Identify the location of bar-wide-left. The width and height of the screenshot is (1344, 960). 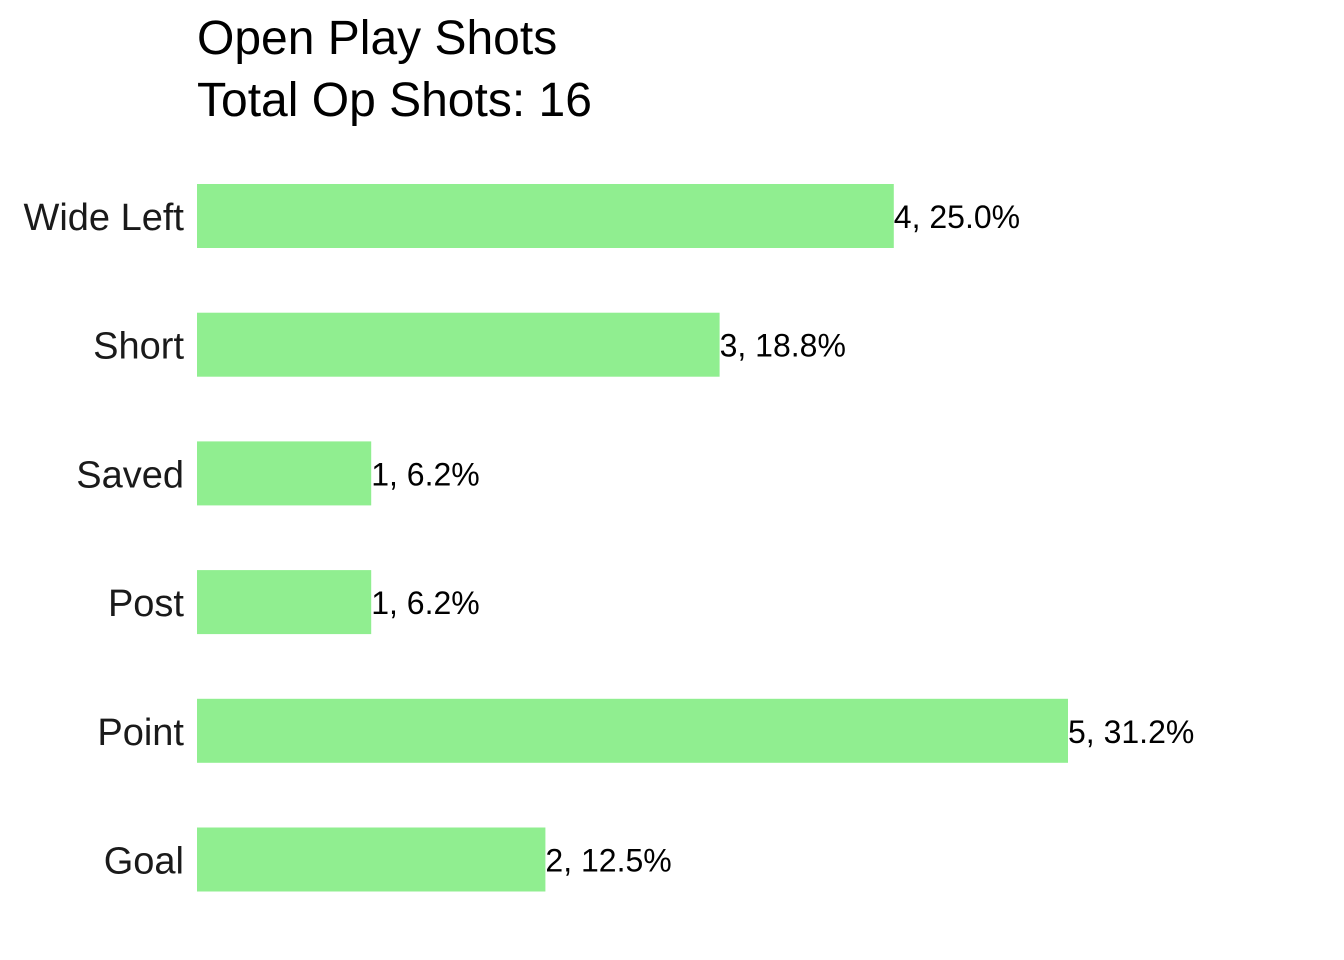
(545, 216).